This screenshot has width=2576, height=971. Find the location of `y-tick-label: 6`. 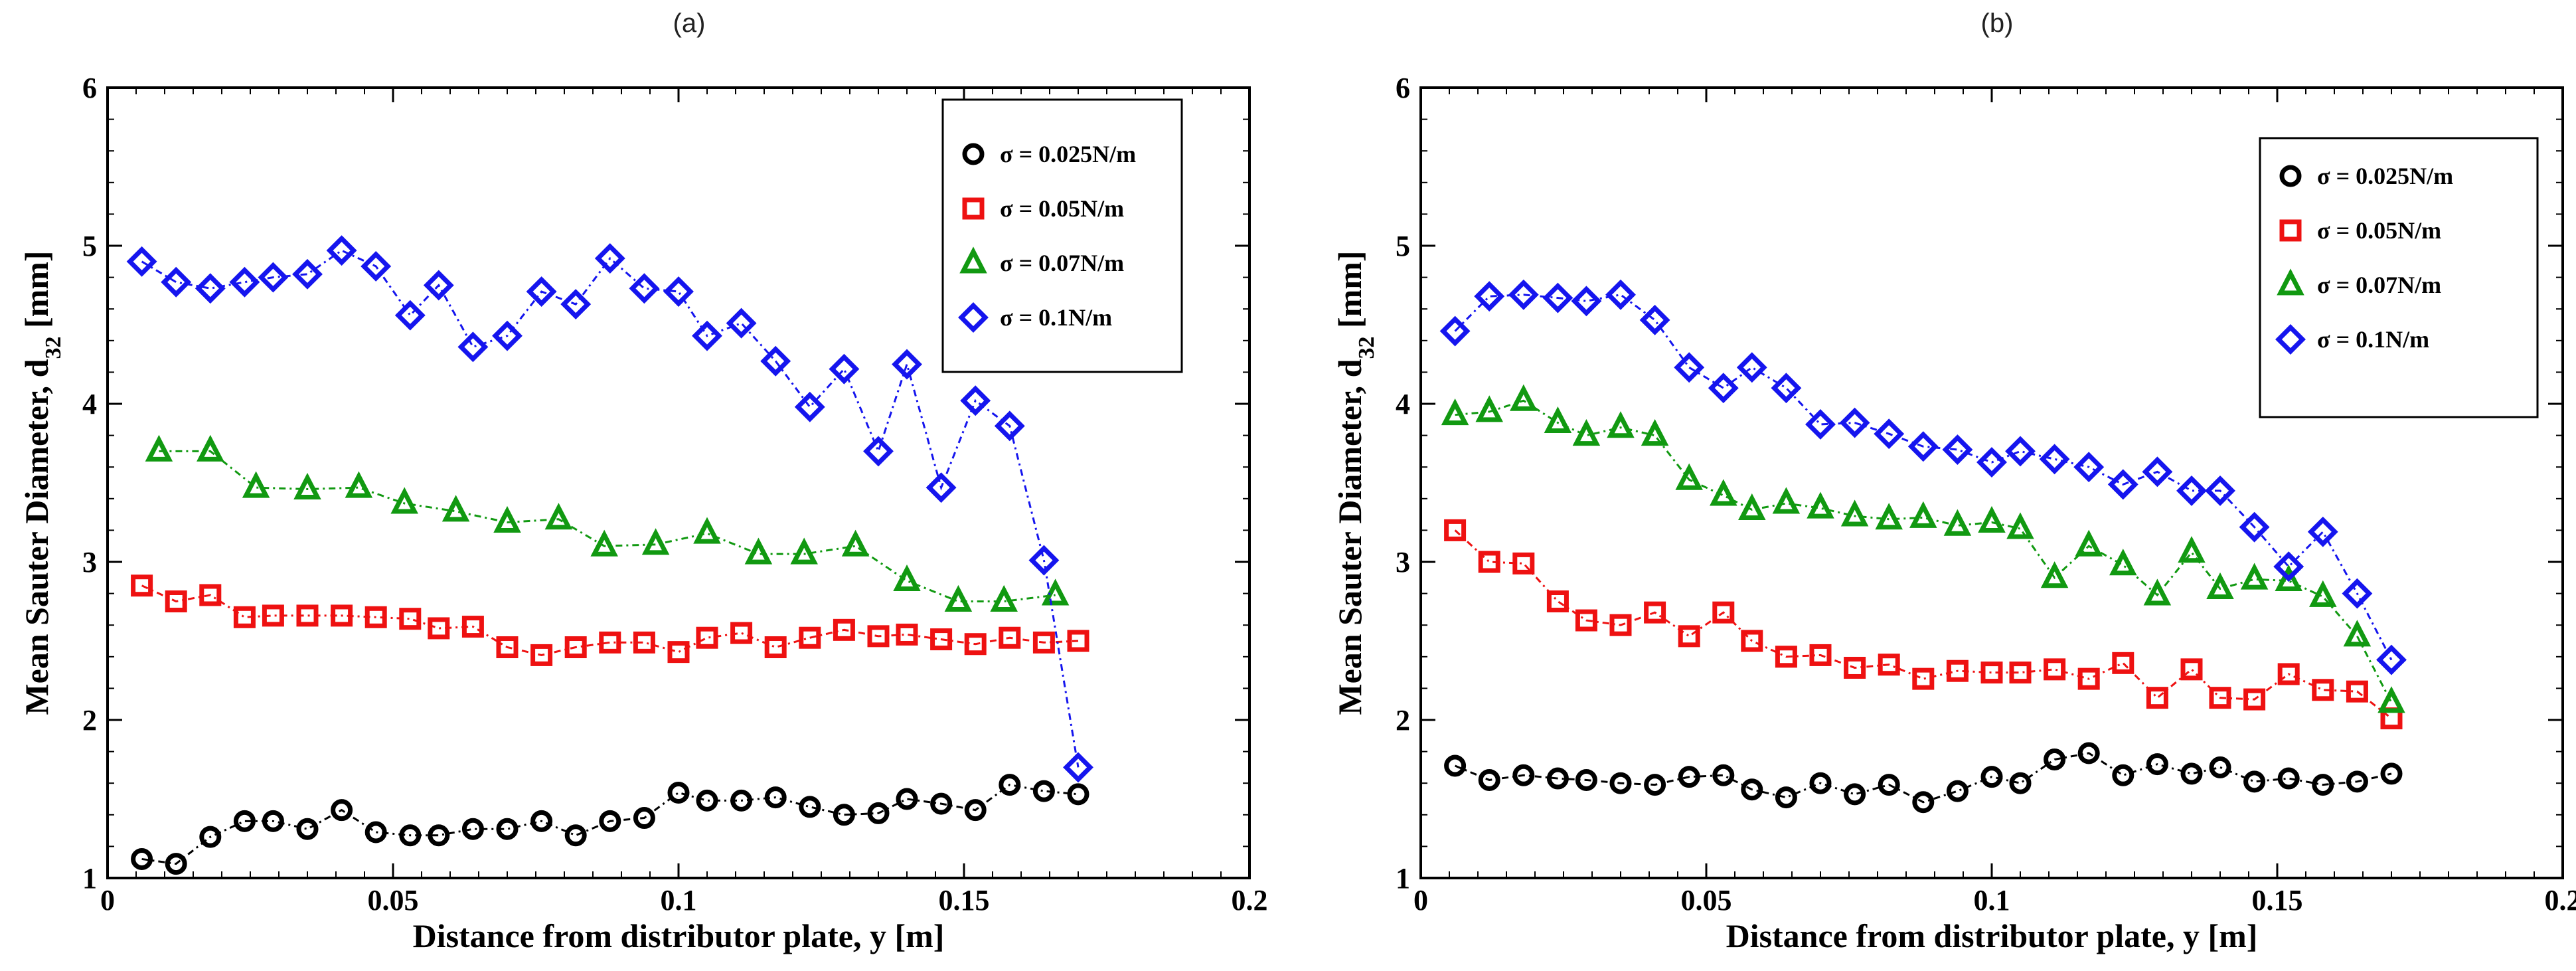

y-tick-label: 6 is located at coordinates (1403, 88).